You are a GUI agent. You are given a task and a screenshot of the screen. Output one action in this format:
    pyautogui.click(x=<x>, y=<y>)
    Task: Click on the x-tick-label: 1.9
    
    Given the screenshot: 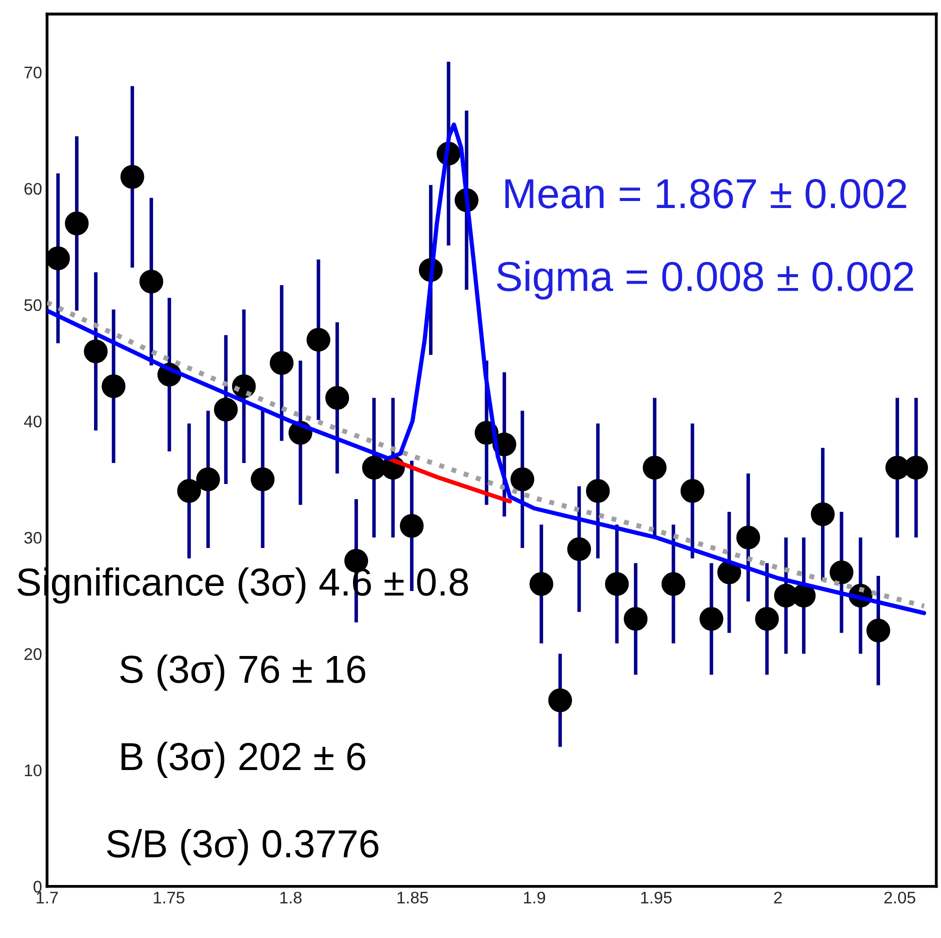 What is the action you would take?
    pyautogui.click(x=535, y=898)
    